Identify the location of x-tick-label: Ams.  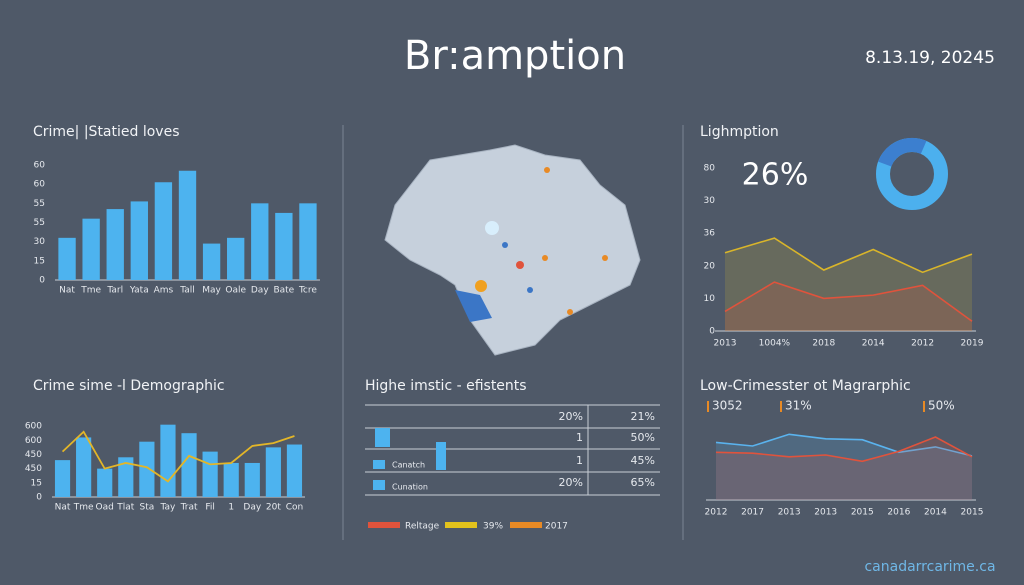
(164, 291).